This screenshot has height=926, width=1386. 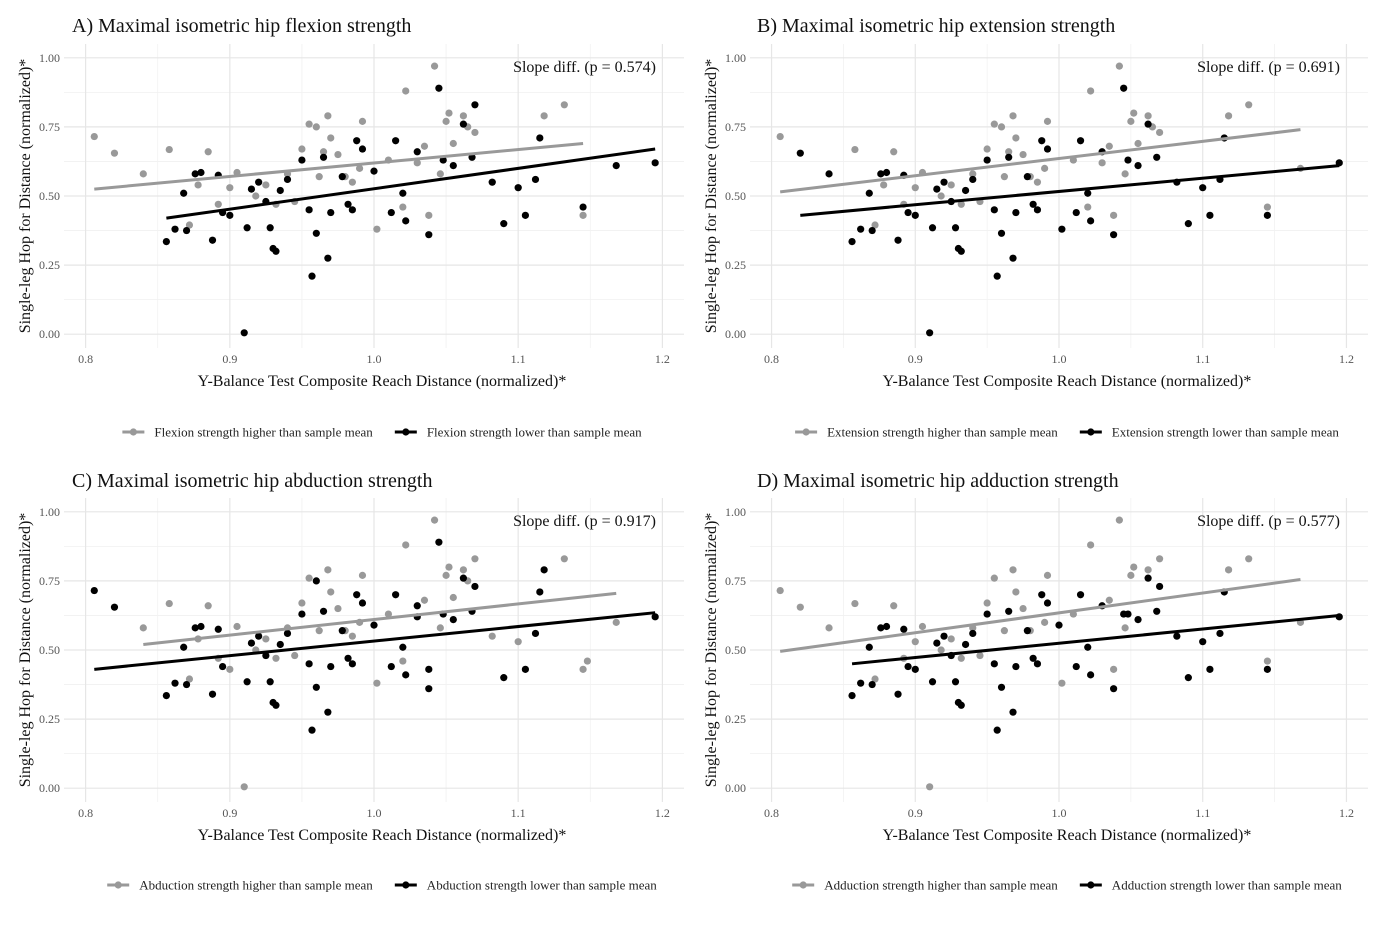 I want to click on x-tick-label: 0.9, so click(x=229, y=813).